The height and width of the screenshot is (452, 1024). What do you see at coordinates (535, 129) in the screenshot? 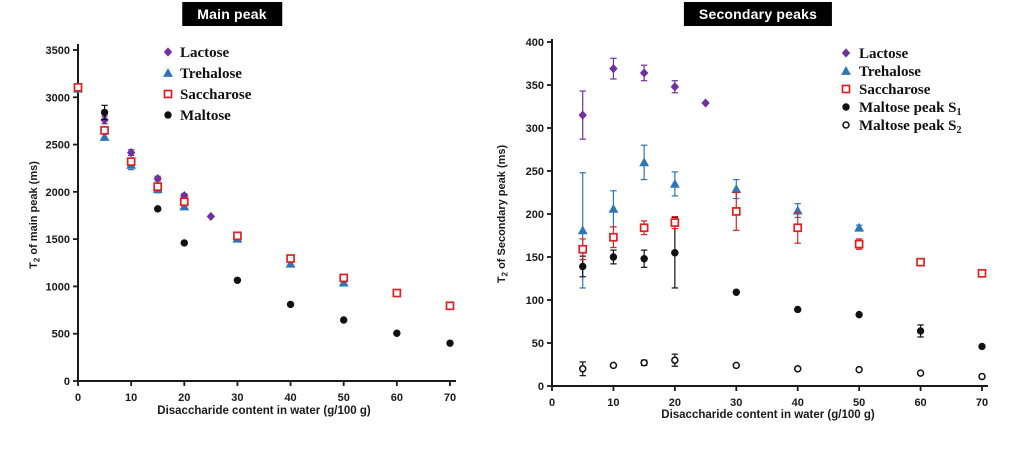
I see `y-tick-label: 300` at bounding box center [535, 129].